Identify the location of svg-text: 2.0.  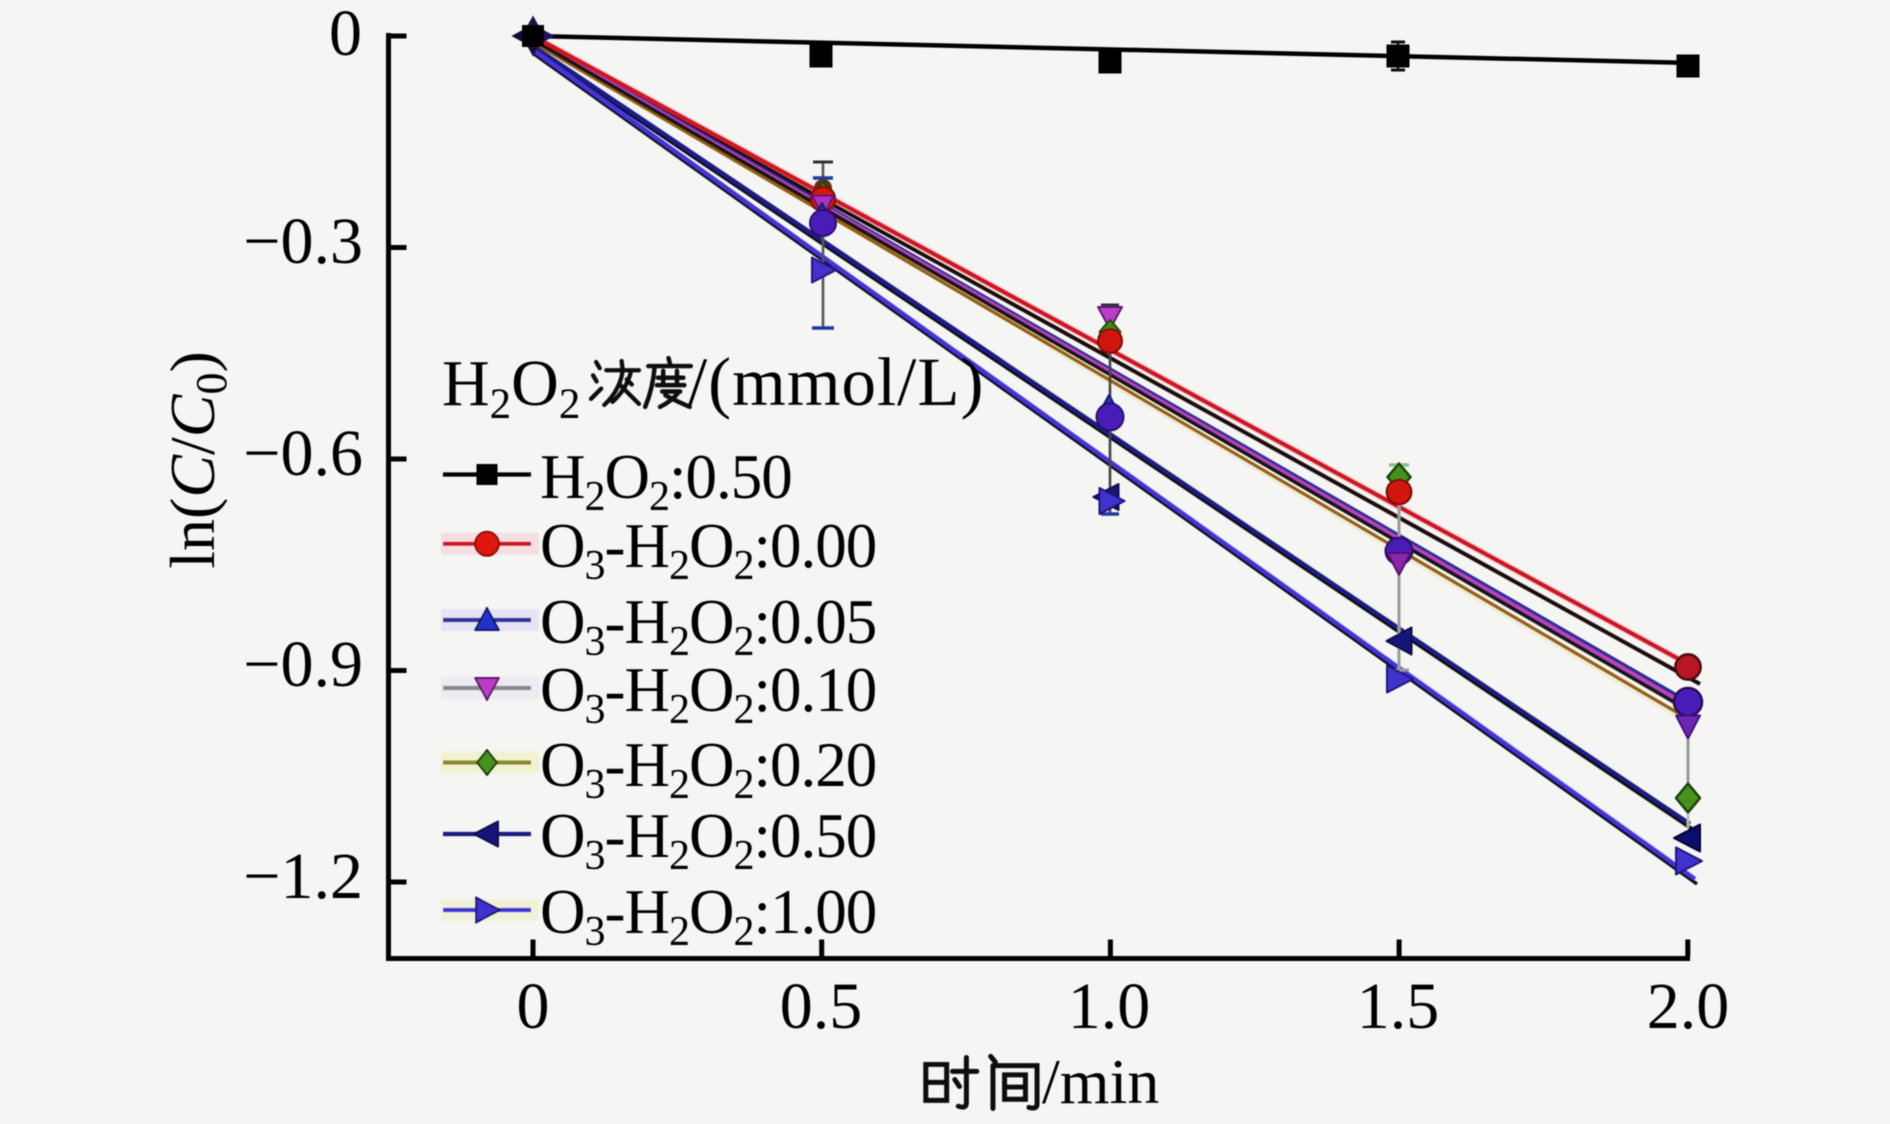
(1688, 1006).